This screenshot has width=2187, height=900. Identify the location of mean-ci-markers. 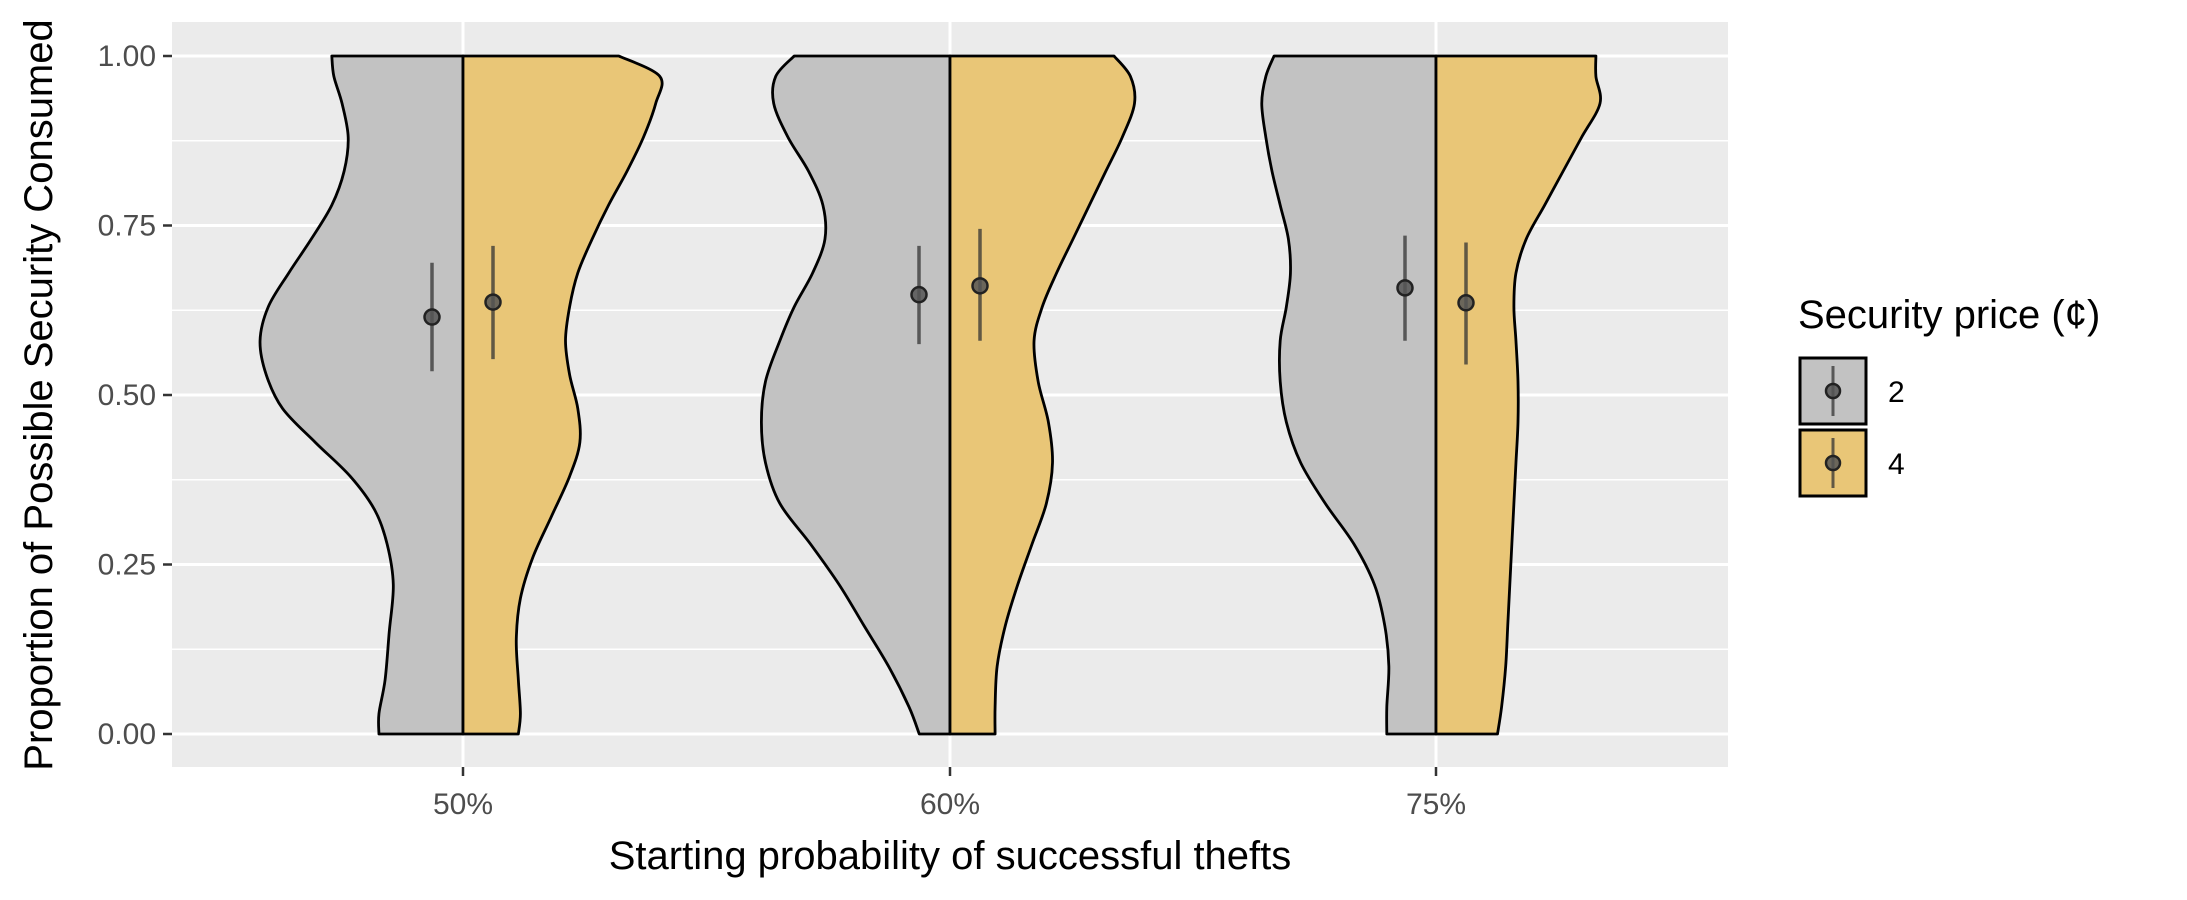
(949, 300).